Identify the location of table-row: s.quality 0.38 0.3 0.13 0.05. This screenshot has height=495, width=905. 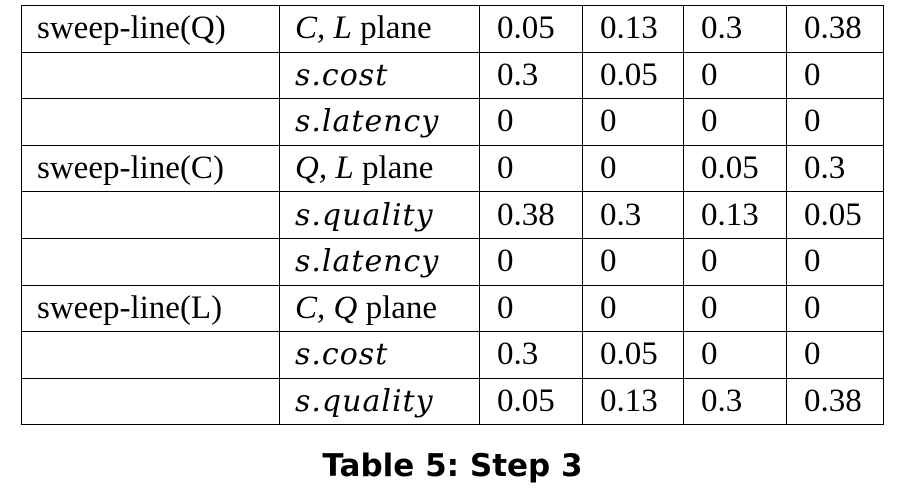
(452, 215).